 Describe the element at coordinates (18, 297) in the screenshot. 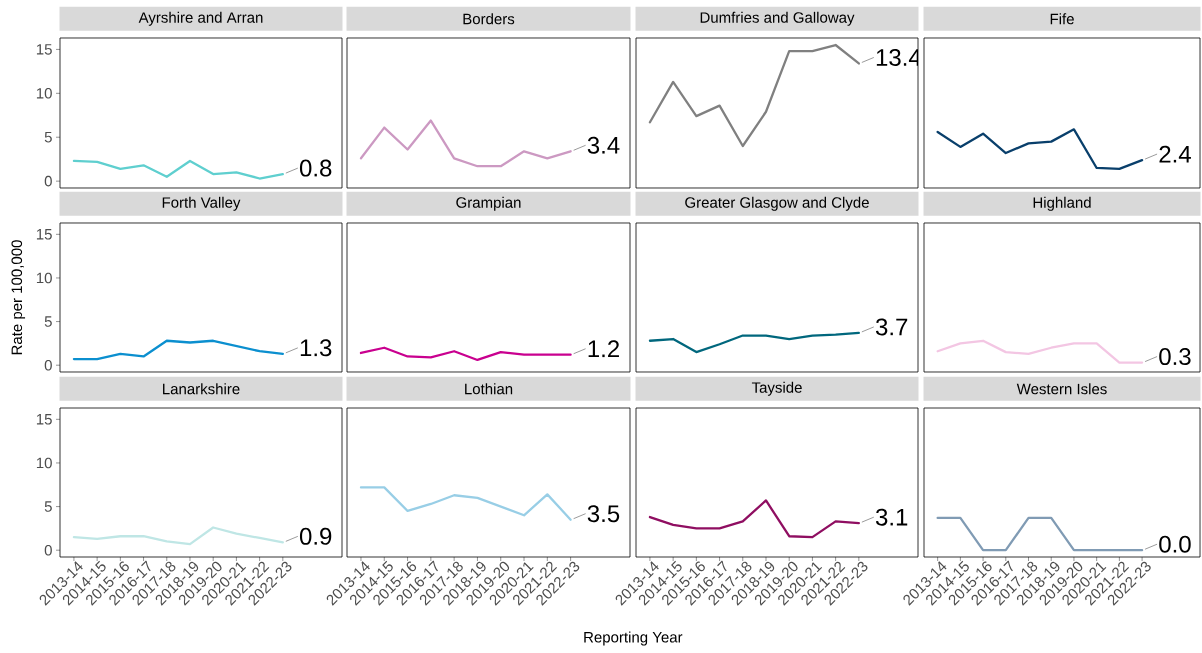

I see `y-axis-title: Rate per 100,000` at that location.